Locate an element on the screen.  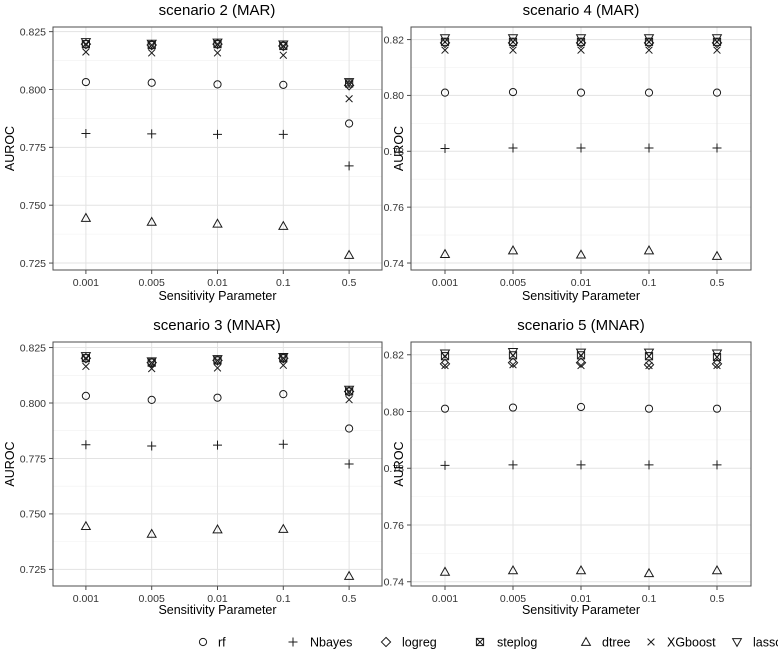
panel-4-point-steplog-shape is located at coordinates (717, 357).